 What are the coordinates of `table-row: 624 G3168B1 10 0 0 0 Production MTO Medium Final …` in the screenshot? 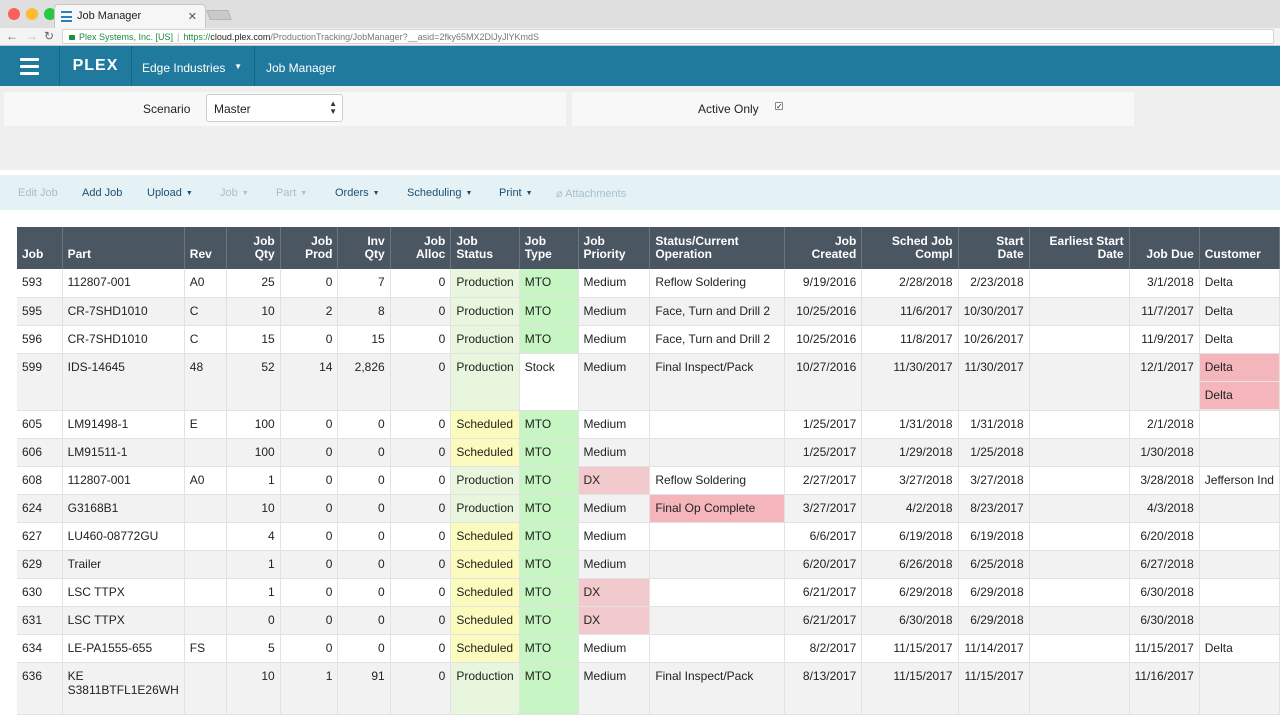 It's located at (648, 508).